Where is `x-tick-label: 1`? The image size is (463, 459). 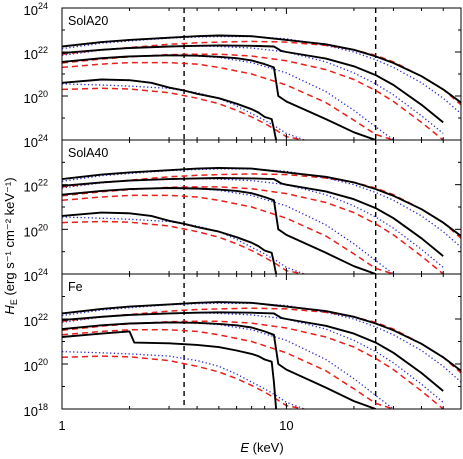
x-tick-label: 1 is located at coordinates (61, 425).